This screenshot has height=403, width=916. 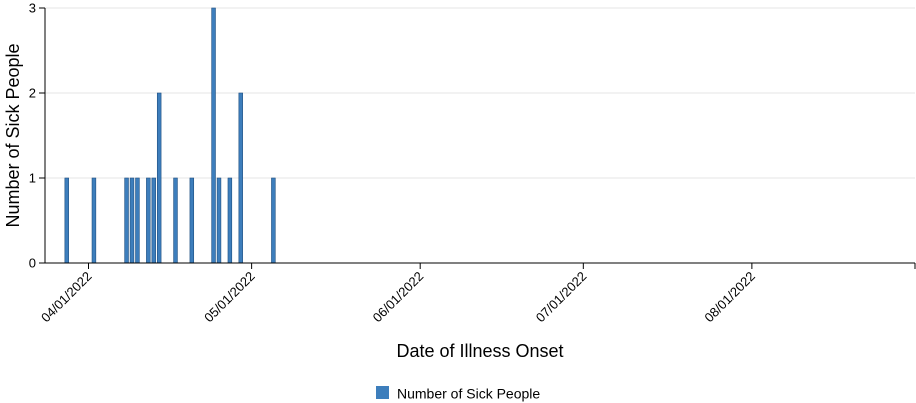 What do you see at coordinates (229, 297) in the screenshot?
I see `x-tick-label: 05/01/2022` at bounding box center [229, 297].